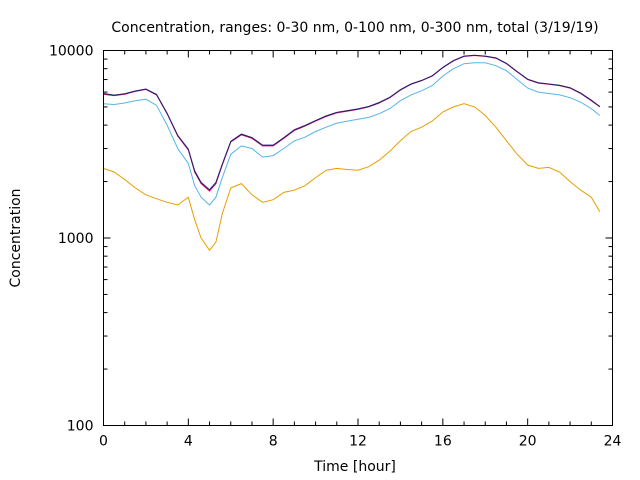 The image size is (640, 480). What do you see at coordinates (528, 442) in the screenshot?
I see `x-tick-label: 20` at bounding box center [528, 442].